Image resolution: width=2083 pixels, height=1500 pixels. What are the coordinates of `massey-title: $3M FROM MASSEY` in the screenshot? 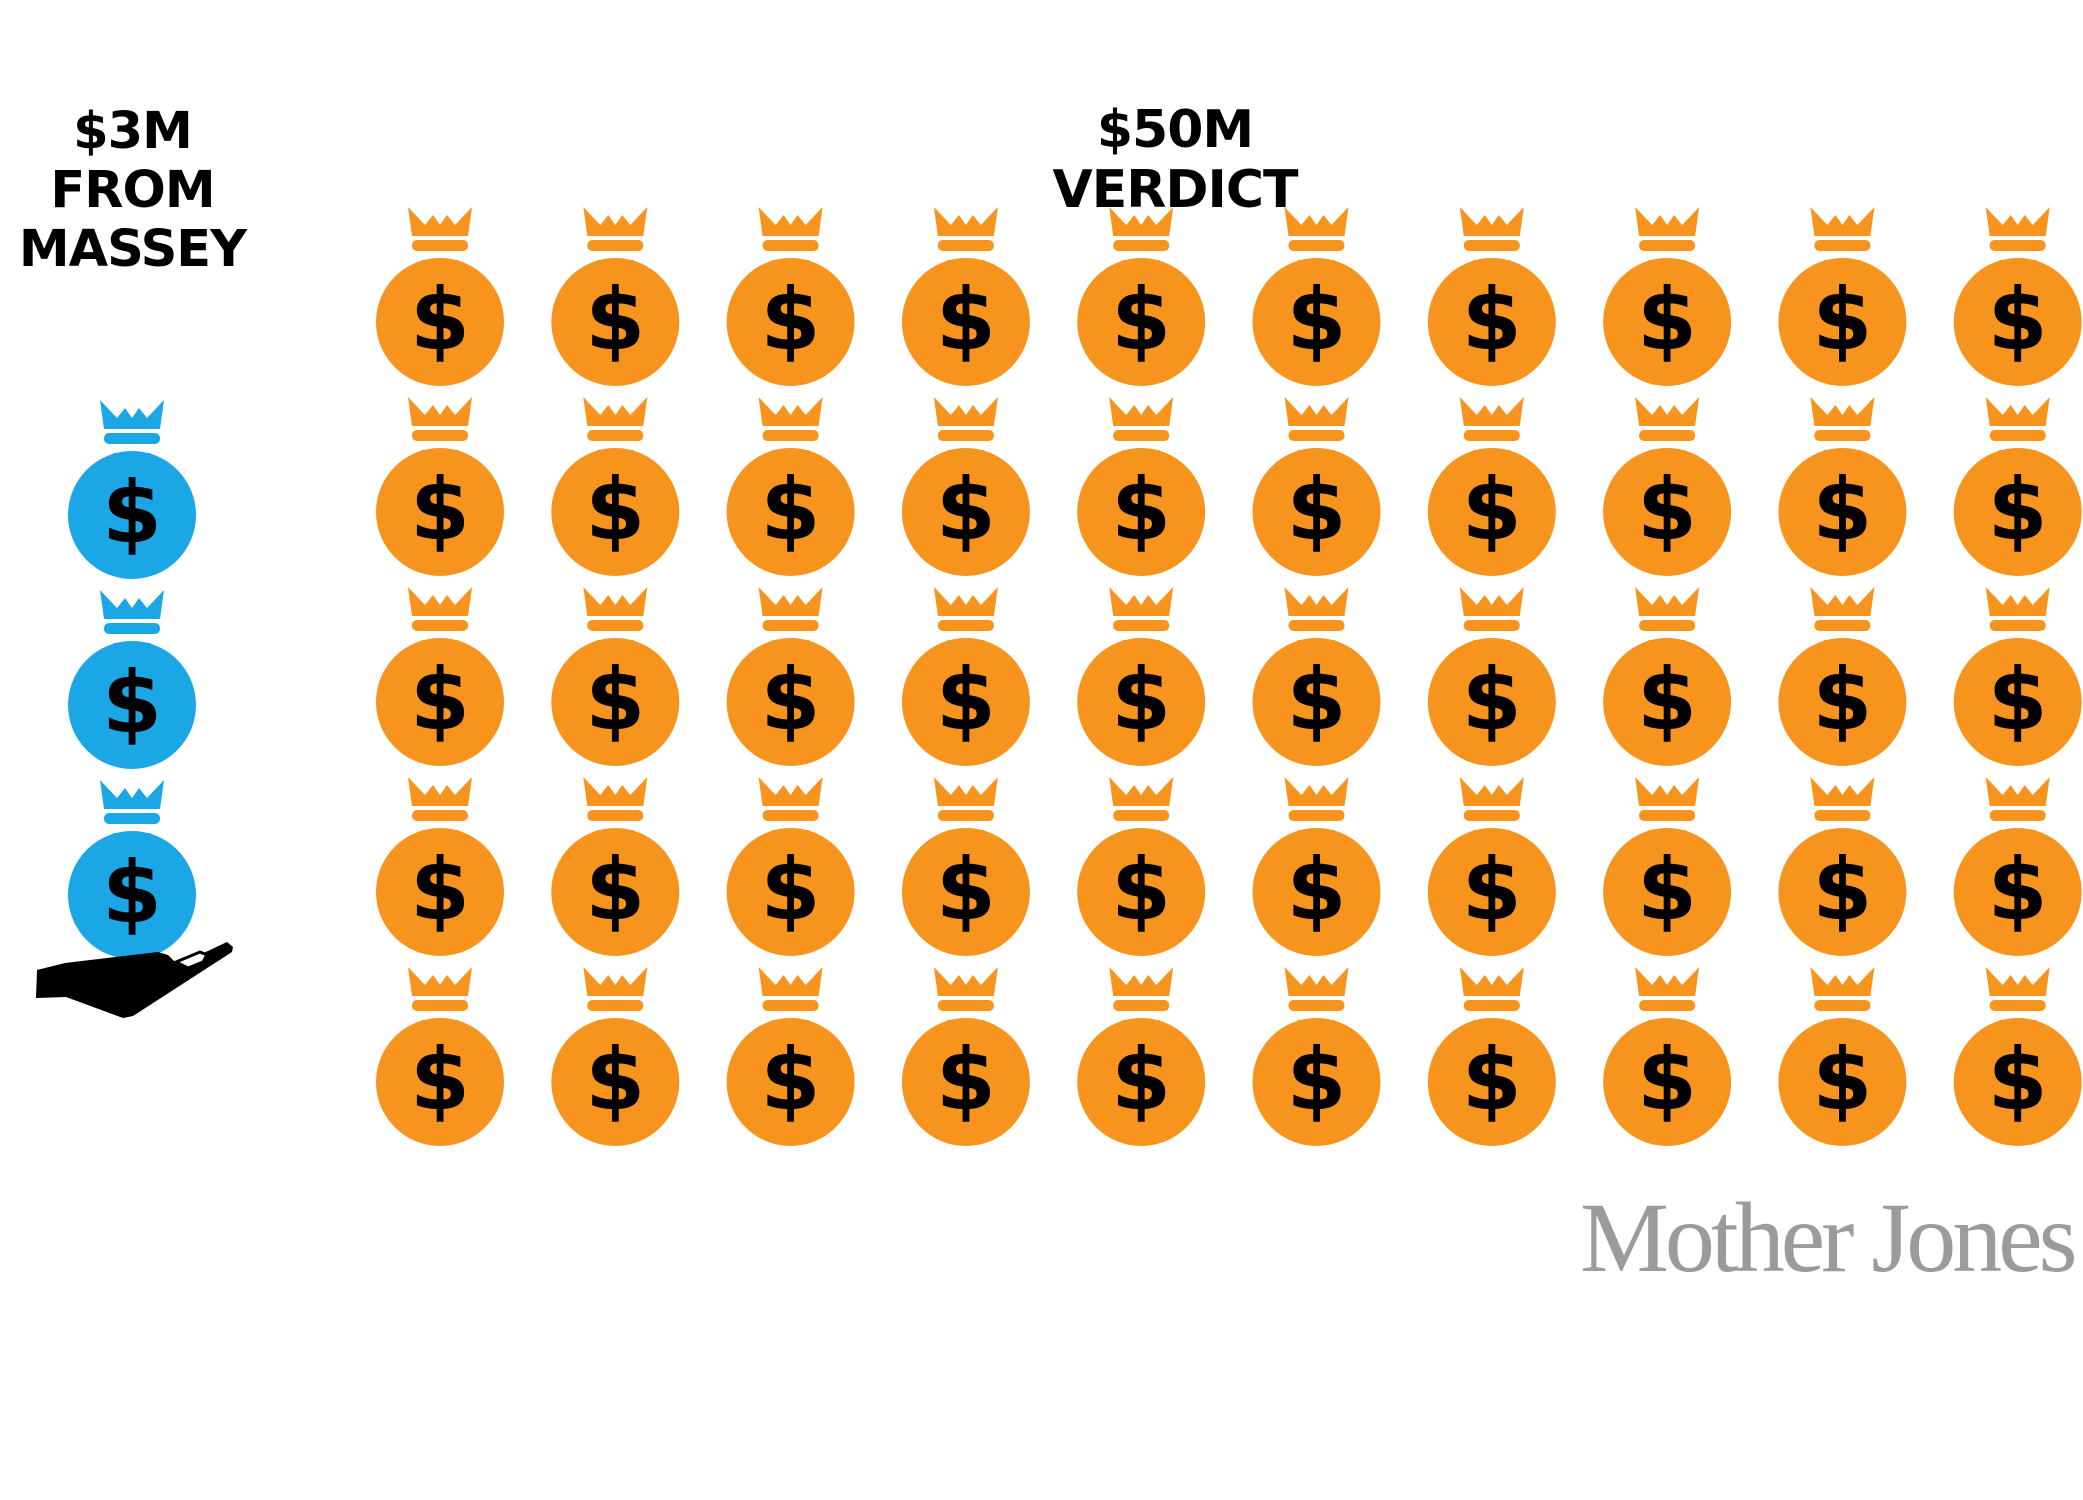 It's located at (132, 190).